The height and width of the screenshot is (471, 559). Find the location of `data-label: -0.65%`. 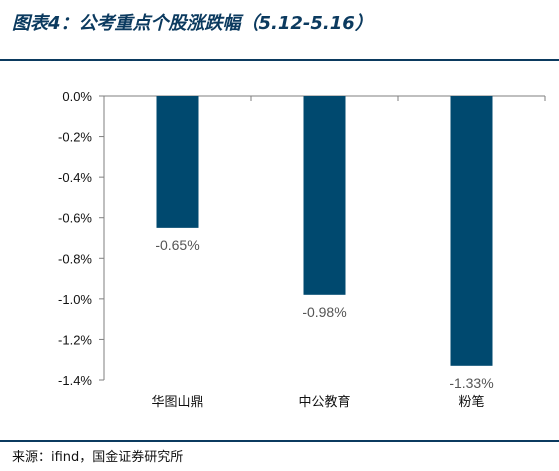

data-label: -0.65% is located at coordinates (177, 245).